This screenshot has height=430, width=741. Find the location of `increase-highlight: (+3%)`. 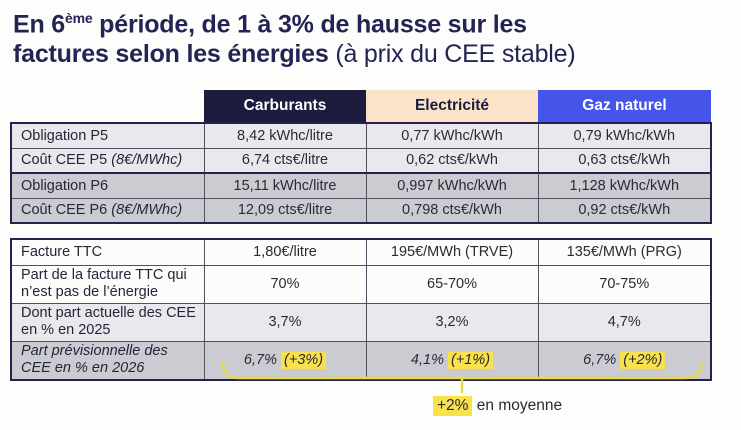

increase-highlight: (+3%) is located at coordinates (304, 361).